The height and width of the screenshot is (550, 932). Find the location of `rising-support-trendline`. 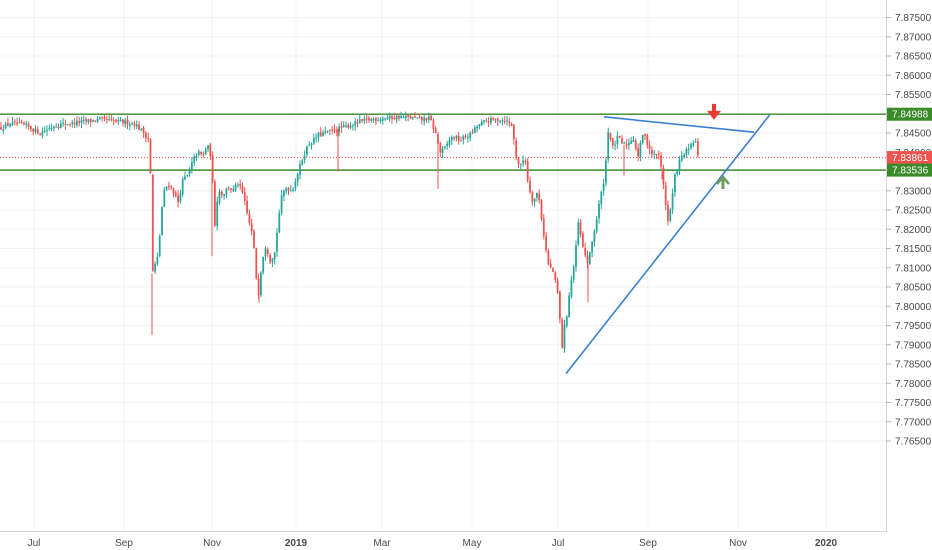

rising-support-trendline is located at coordinates (668, 244).